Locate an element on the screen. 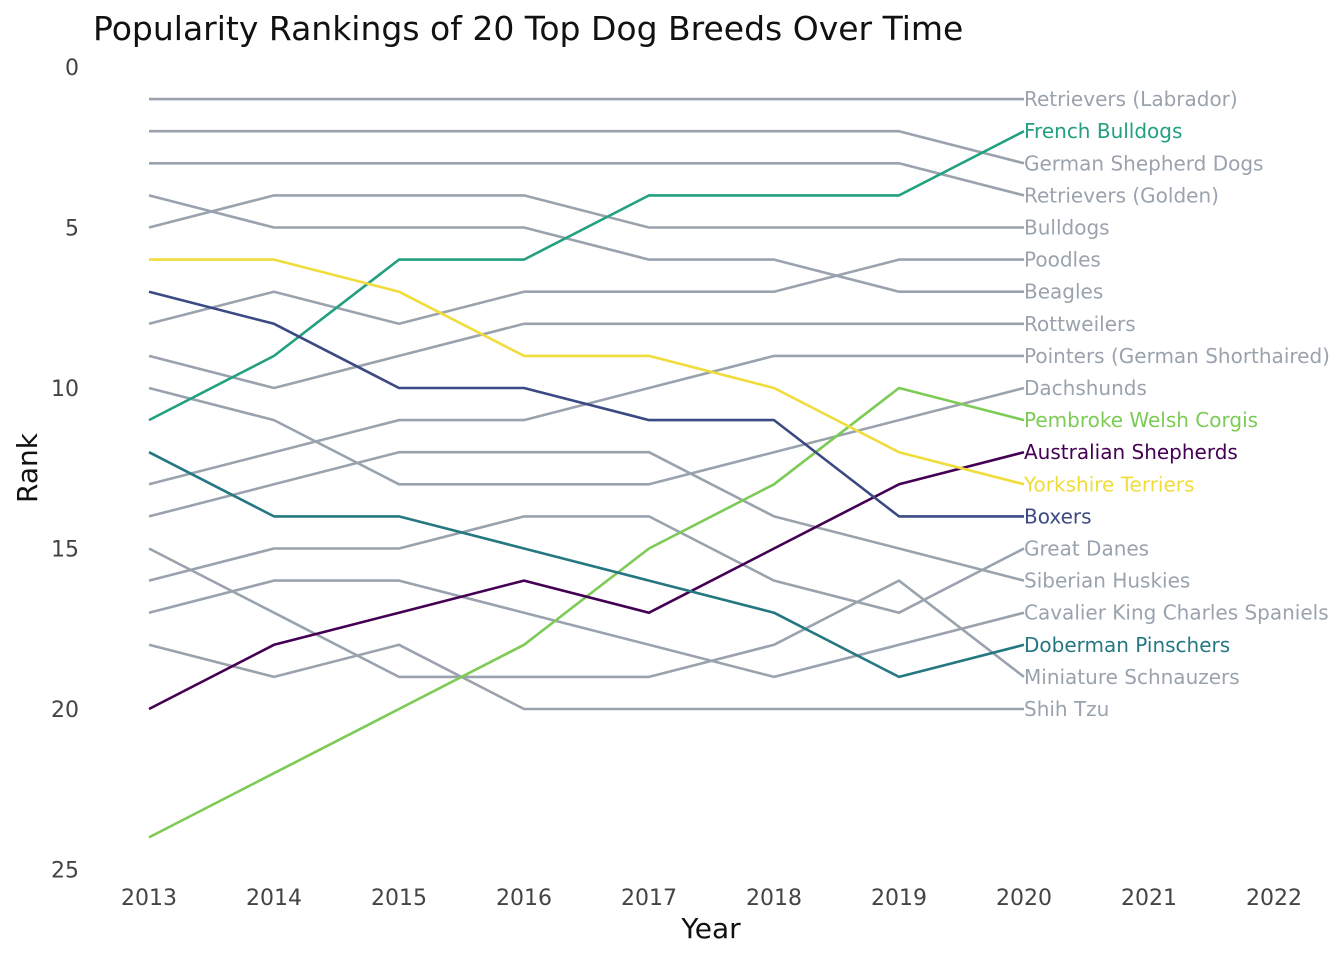 This screenshot has width=1344, height=960. y-axis-title: Rank is located at coordinates (27, 467).